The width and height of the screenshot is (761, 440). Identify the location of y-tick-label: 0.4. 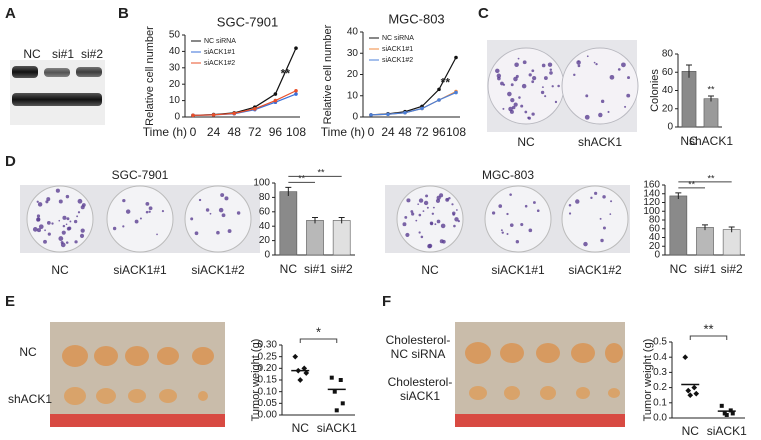
(660, 357).